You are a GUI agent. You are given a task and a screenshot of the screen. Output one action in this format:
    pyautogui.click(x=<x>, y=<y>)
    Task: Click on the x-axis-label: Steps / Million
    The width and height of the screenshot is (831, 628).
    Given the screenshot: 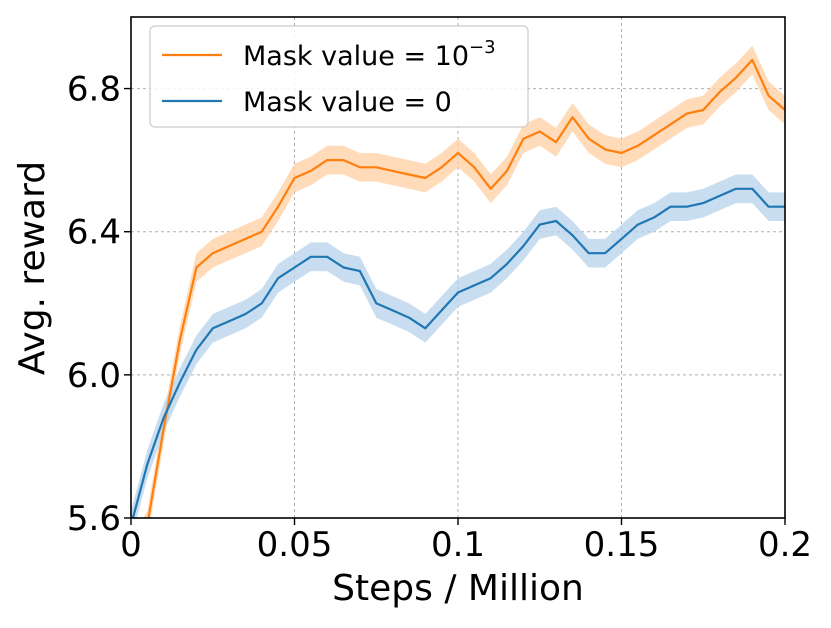 What is the action you would take?
    pyautogui.click(x=458, y=588)
    